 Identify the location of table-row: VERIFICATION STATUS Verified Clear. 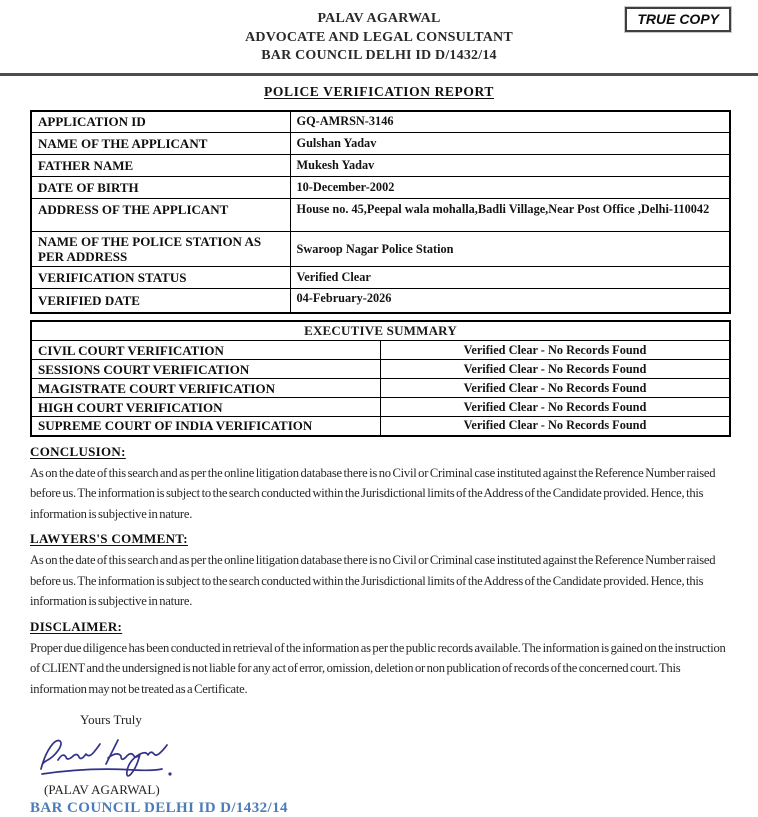
(380, 277).